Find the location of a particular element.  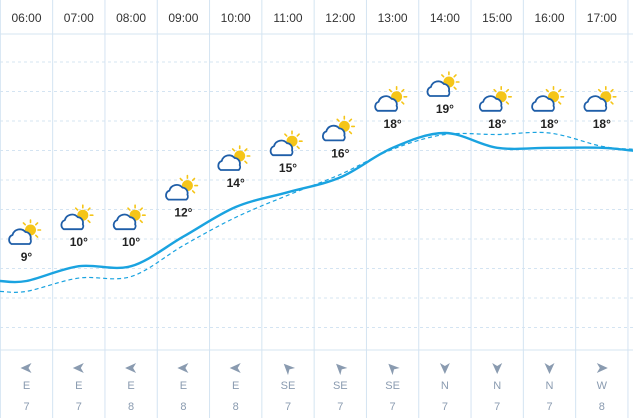

temperature-label: 12° is located at coordinates (183, 213).